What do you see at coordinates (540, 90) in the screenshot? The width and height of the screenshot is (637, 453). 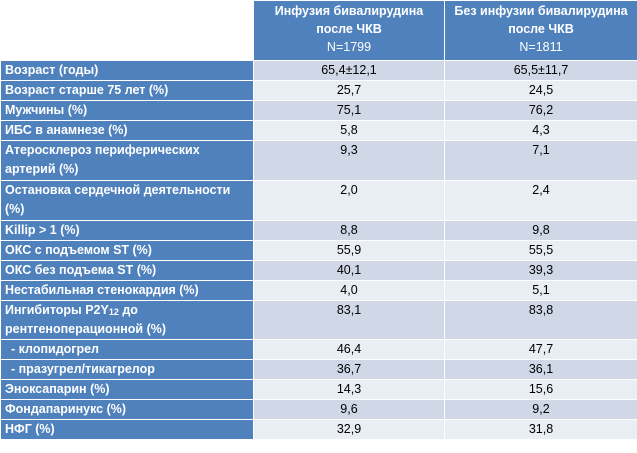 I see `row-value-no-infusion: 24,5` at bounding box center [540, 90].